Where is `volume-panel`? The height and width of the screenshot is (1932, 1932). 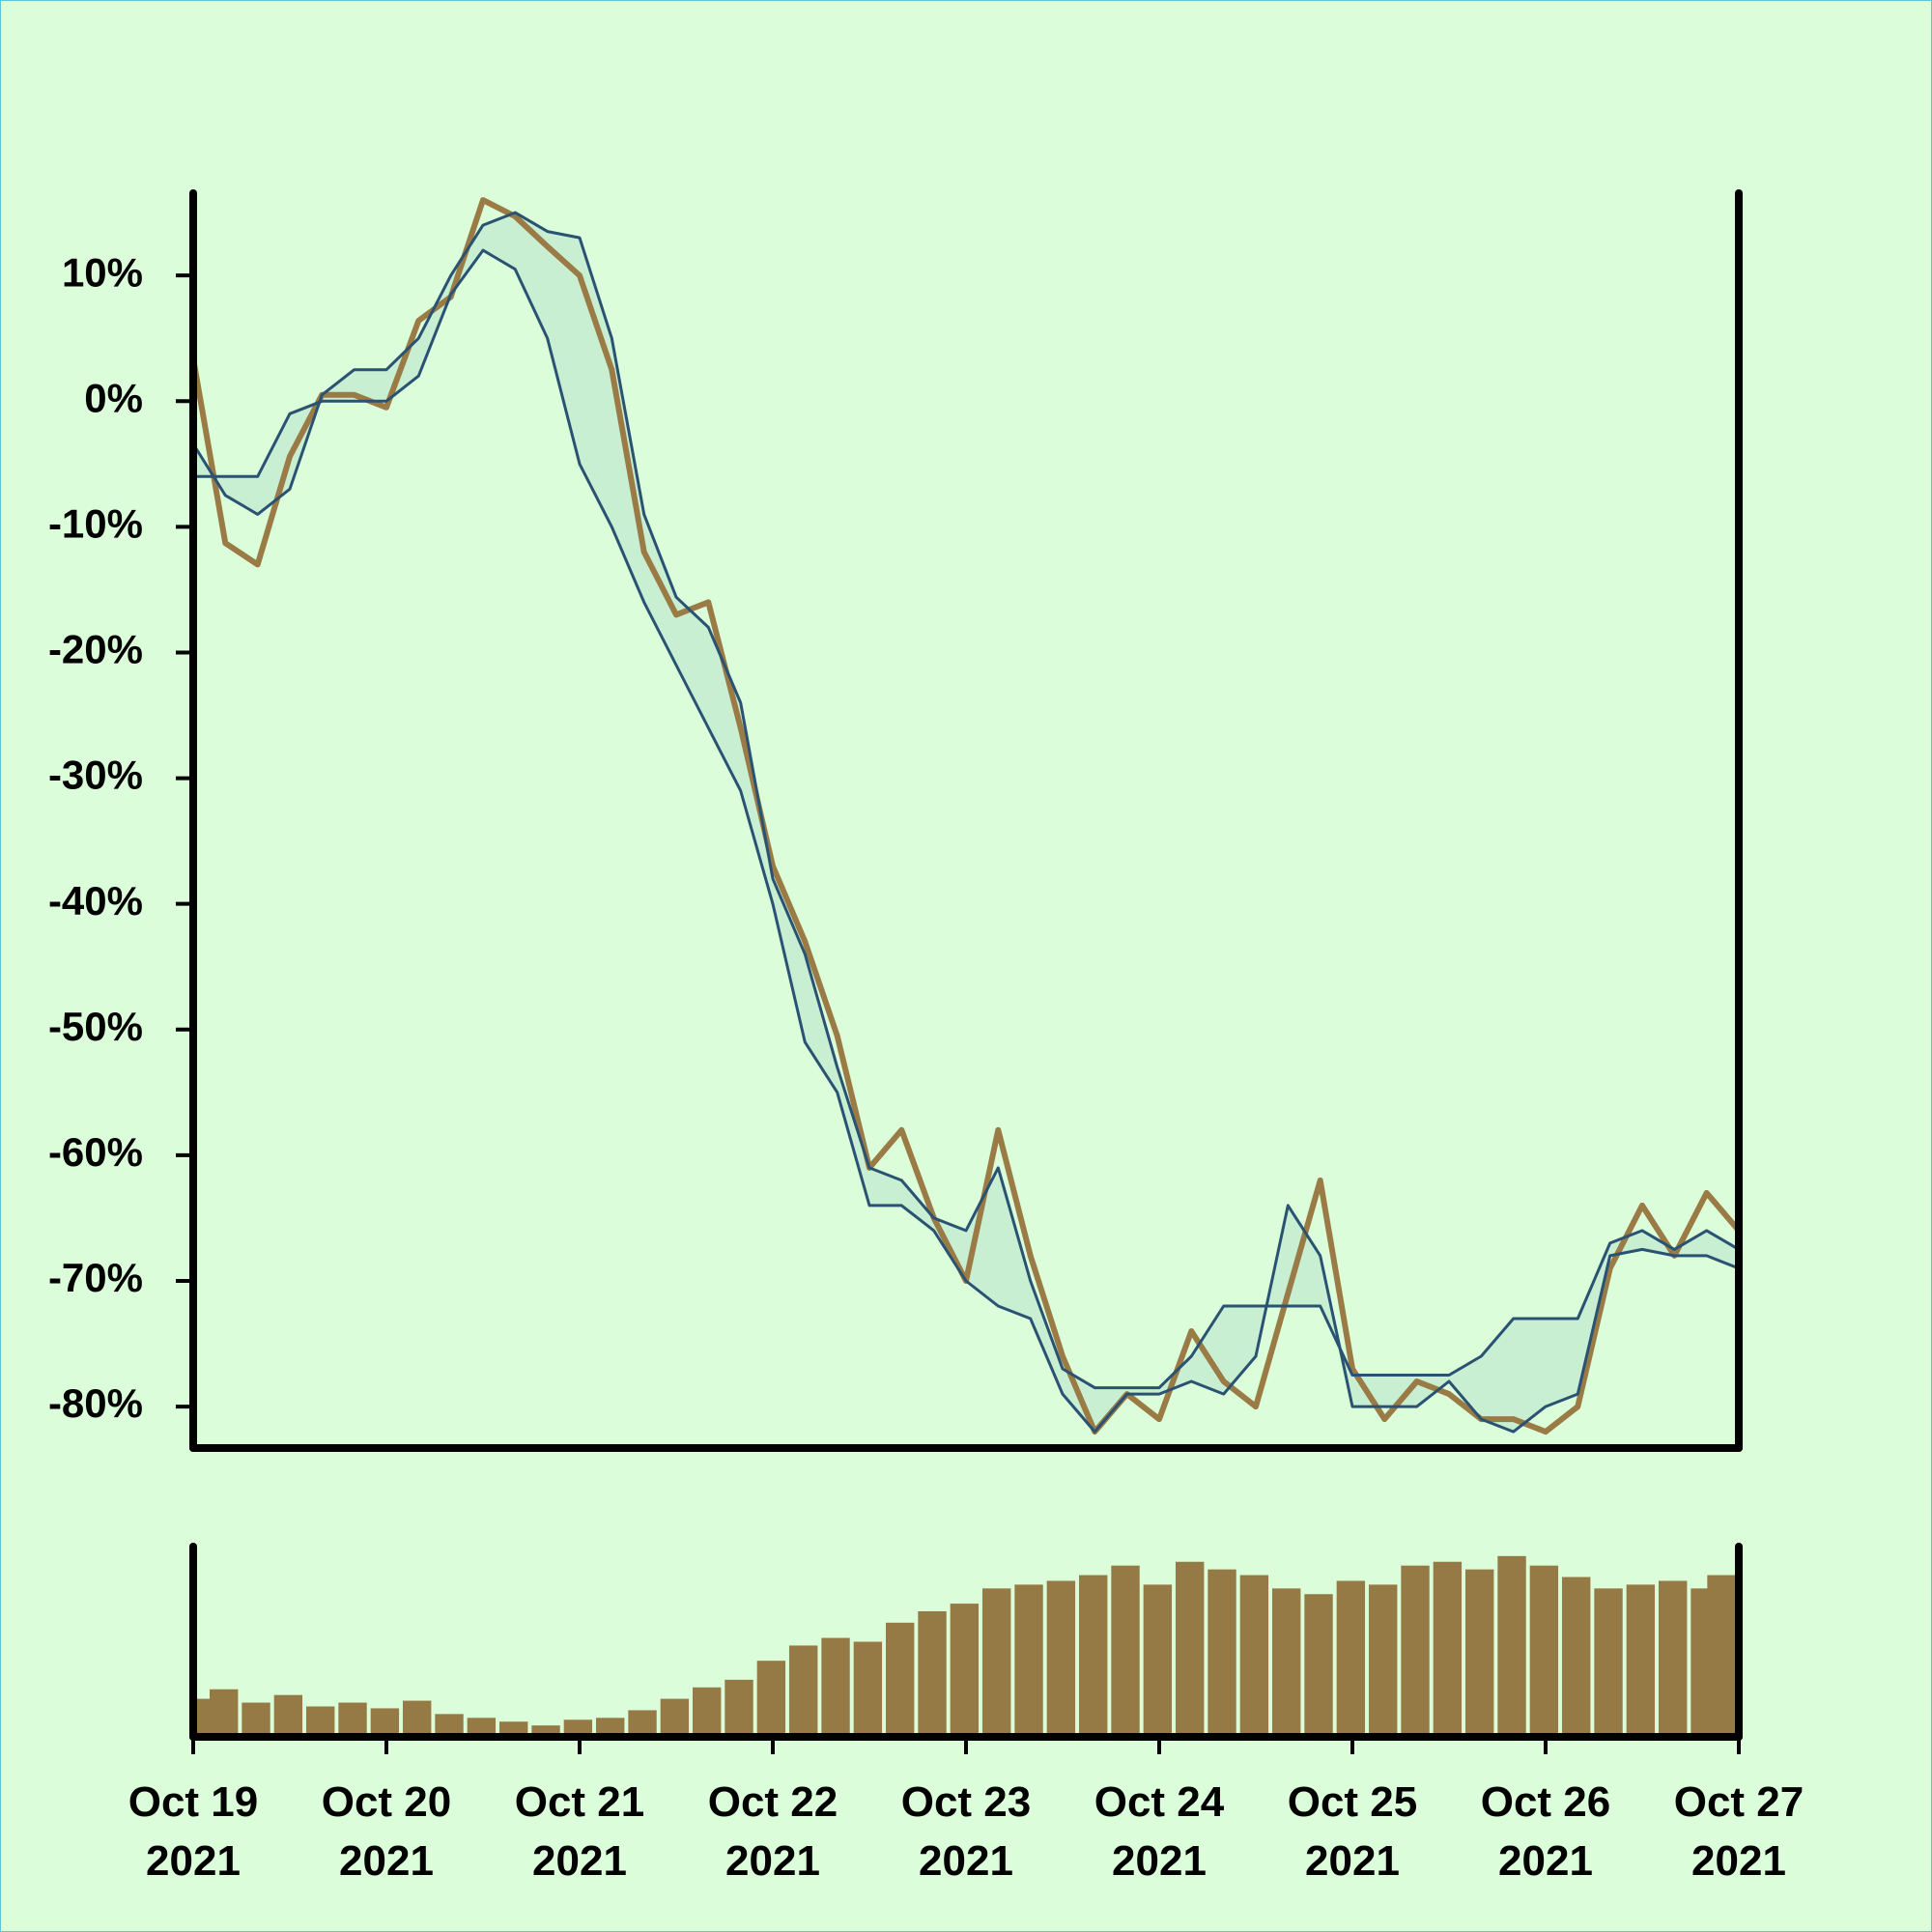
volume-panel is located at coordinates (964, 1646).